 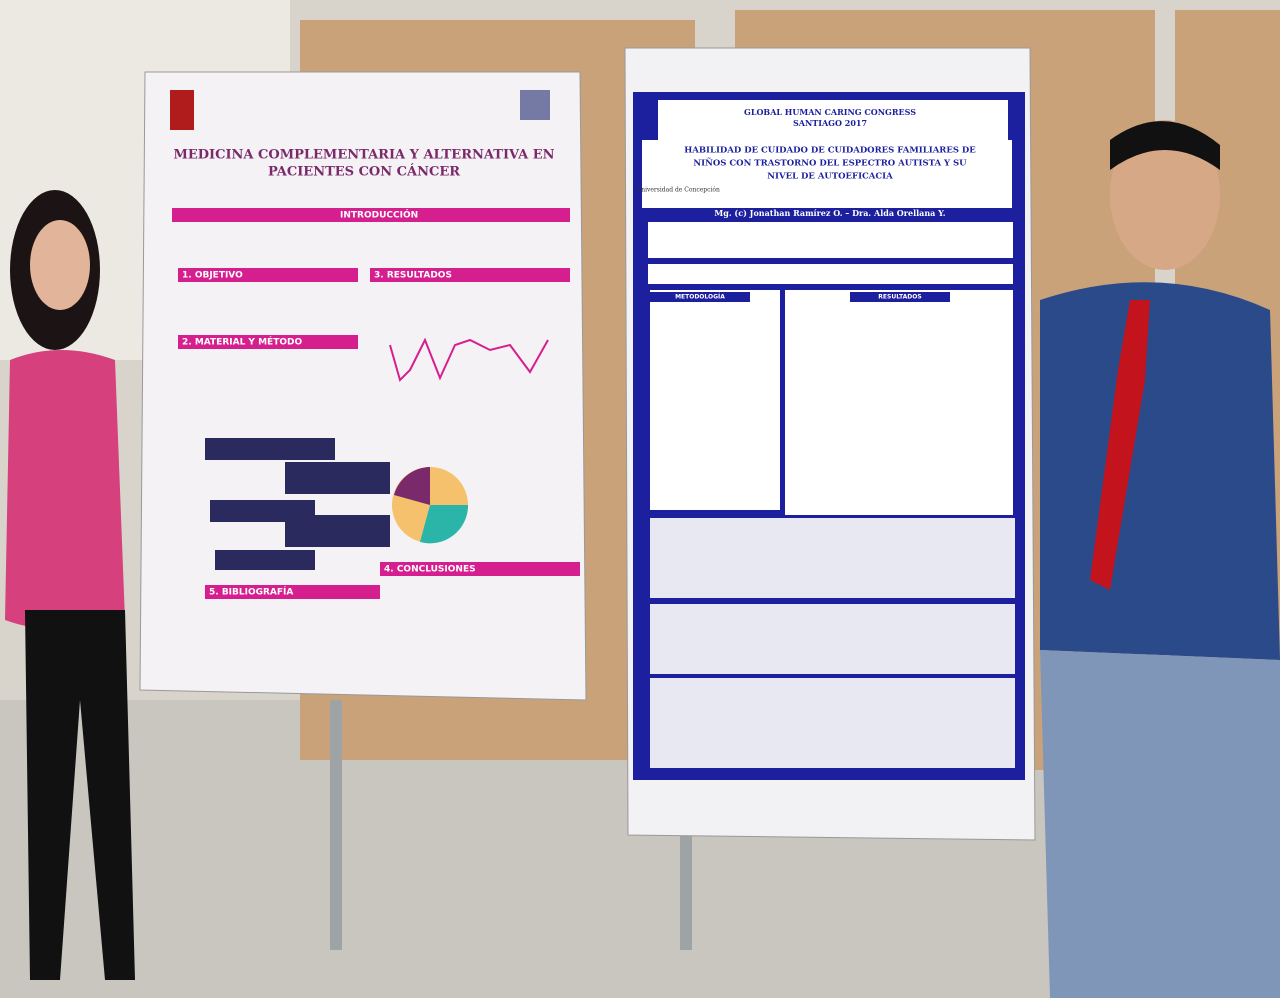 What do you see at coordinates (1160, 471) in the screenshot?
I see `shirt` at bounding box center [1160, 471].